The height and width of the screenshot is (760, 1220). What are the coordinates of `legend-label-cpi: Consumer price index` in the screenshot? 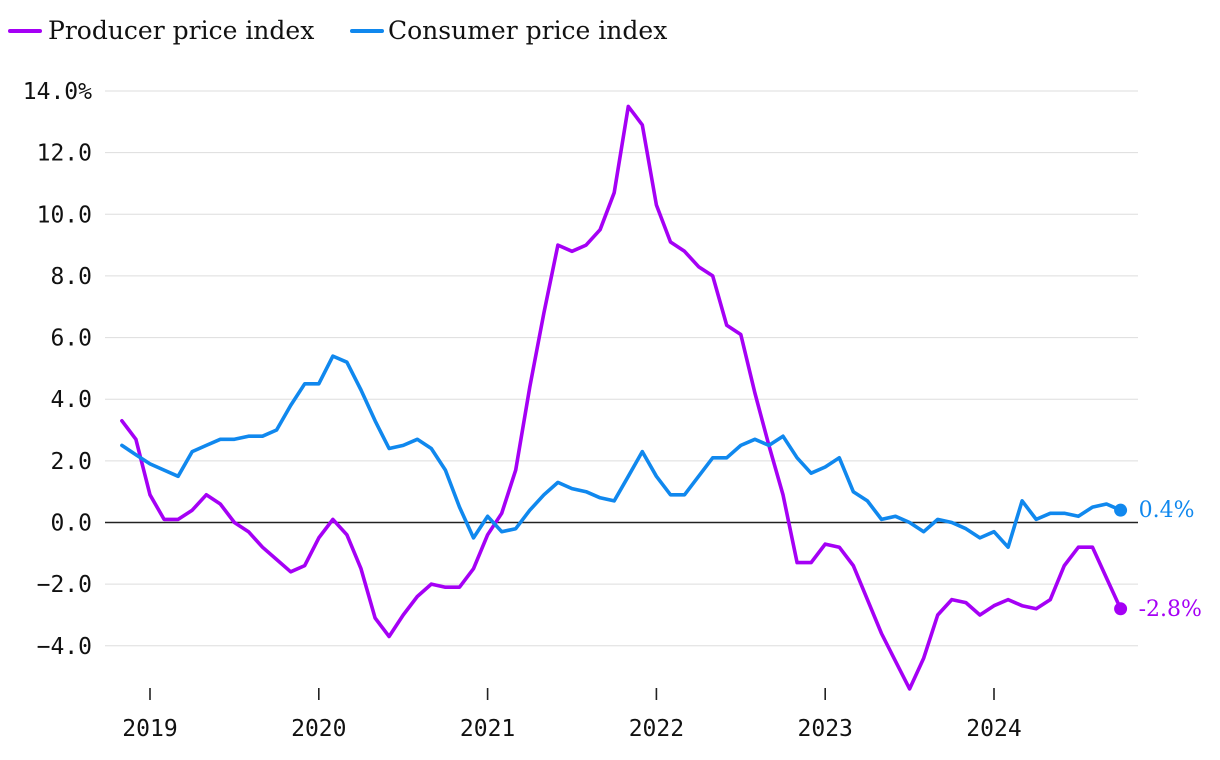 It's located at (527, 30).